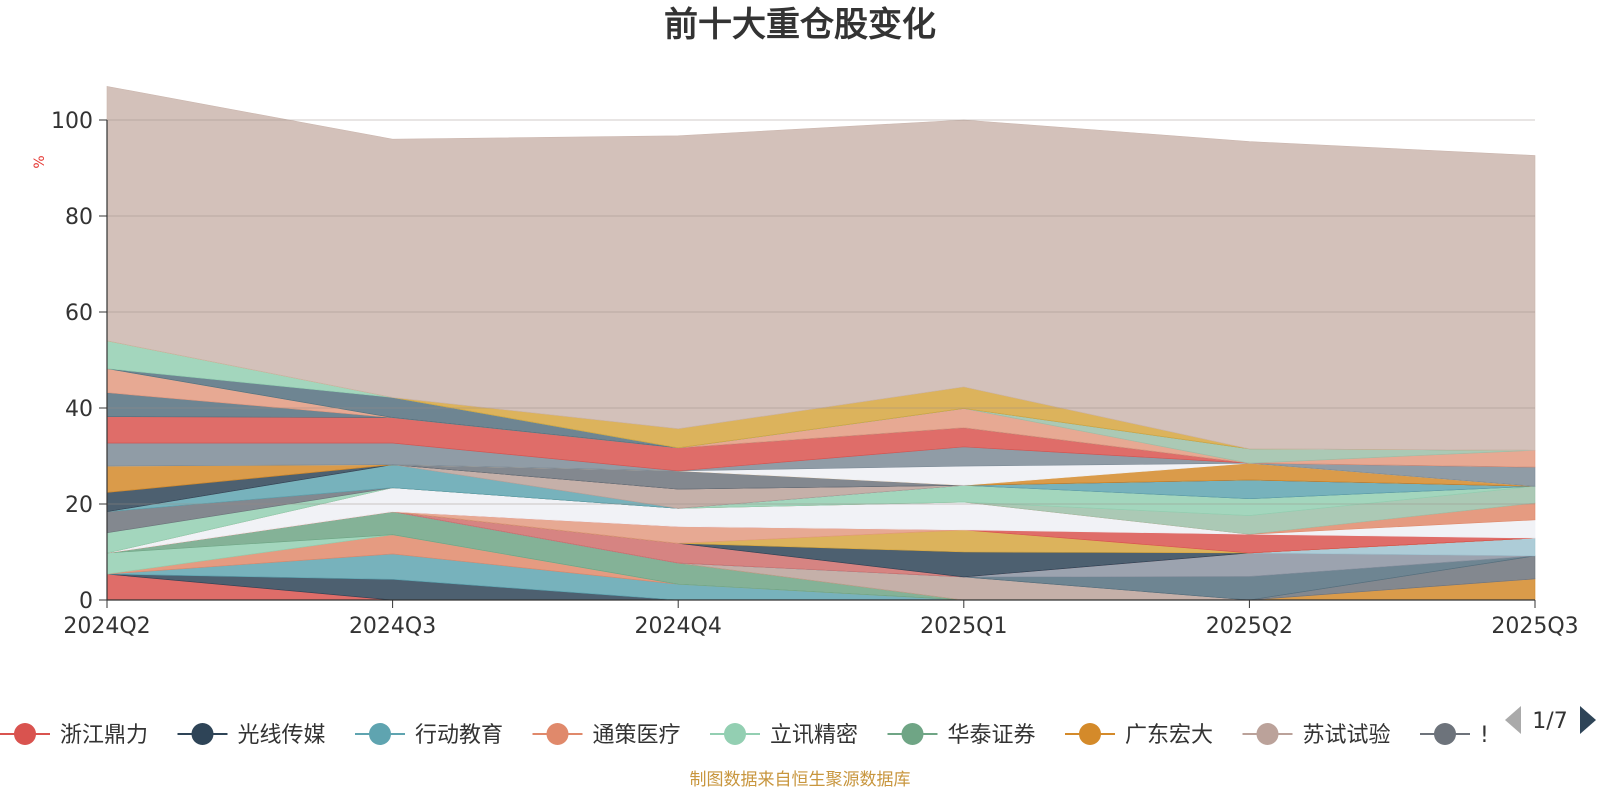 This screenshot has height=800, width=1600. I want to click on legend-item: 广东宏大, so click(1139, 735).